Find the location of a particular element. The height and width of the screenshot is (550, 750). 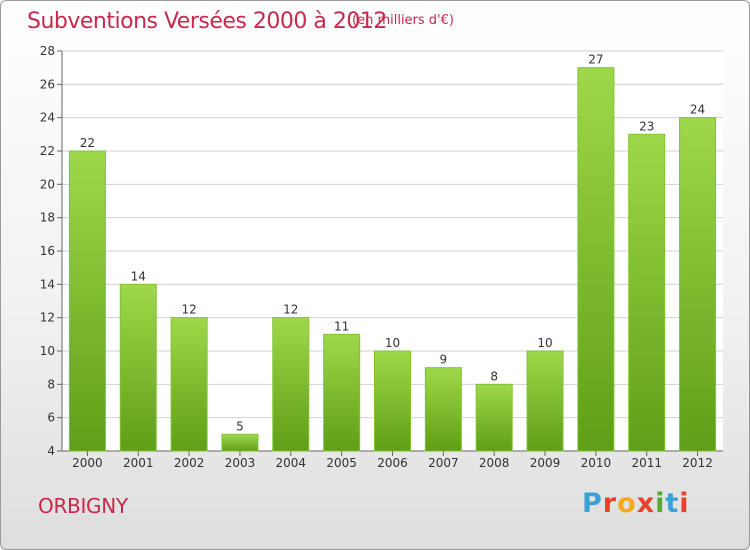

x-tick-label: 2010 is located at coordinates (596, 463).